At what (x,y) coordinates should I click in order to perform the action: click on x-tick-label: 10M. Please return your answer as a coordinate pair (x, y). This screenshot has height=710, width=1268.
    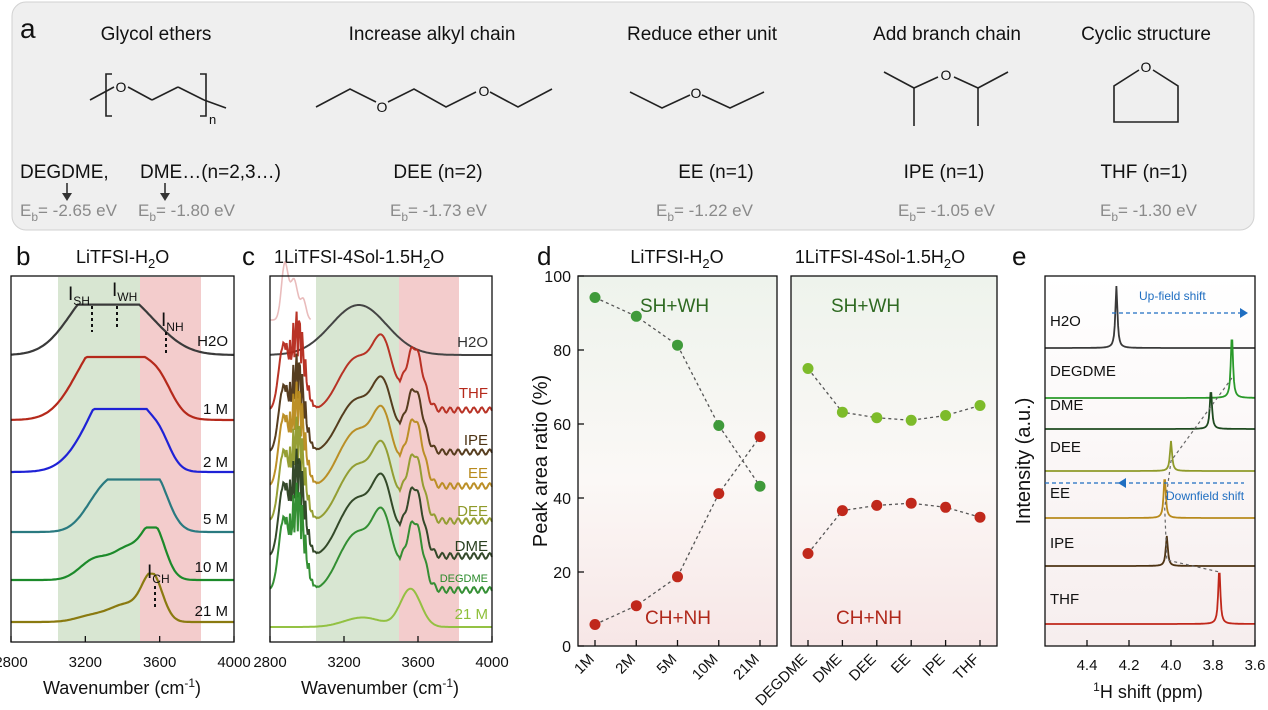
    Looking at the image, I should click on (705, 667).